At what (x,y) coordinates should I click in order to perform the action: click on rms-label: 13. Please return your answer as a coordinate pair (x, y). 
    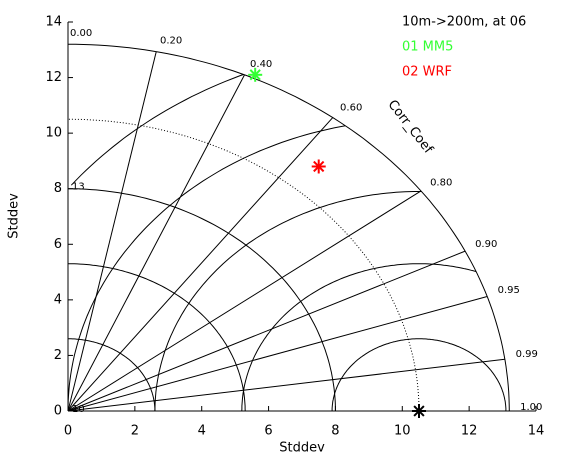
    Looking at the image, I should click on (78, 187).